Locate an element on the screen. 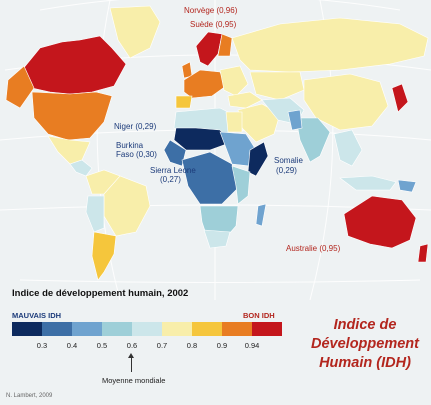 The image size is (431, 405). china-mongolia is located at coordinates (346, 102).